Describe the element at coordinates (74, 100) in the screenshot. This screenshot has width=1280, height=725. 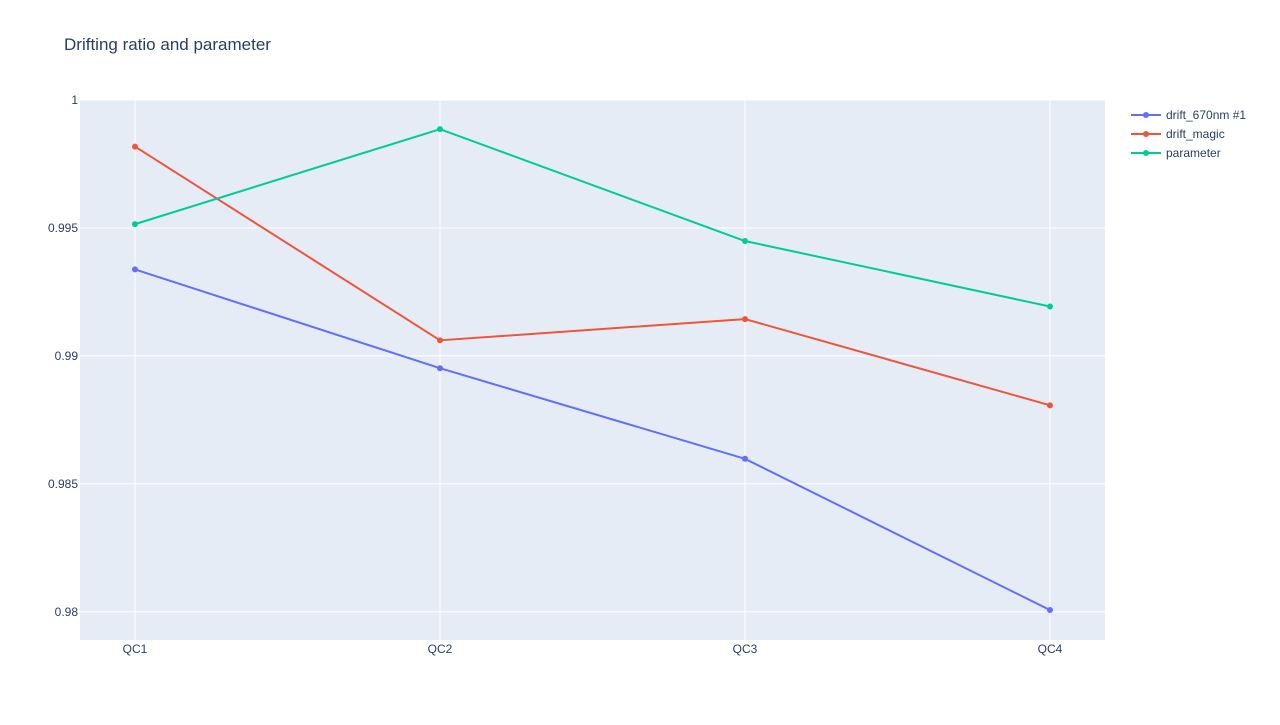
I see `y-tick-label: 1` at that location.